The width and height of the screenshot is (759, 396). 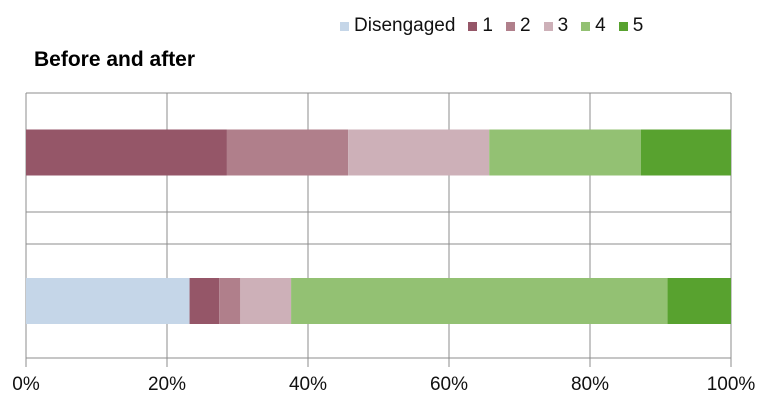 I want to click on x-tick-labels: 0% 20% 40% 60% 80% 100%, so click(x=383, y=384).